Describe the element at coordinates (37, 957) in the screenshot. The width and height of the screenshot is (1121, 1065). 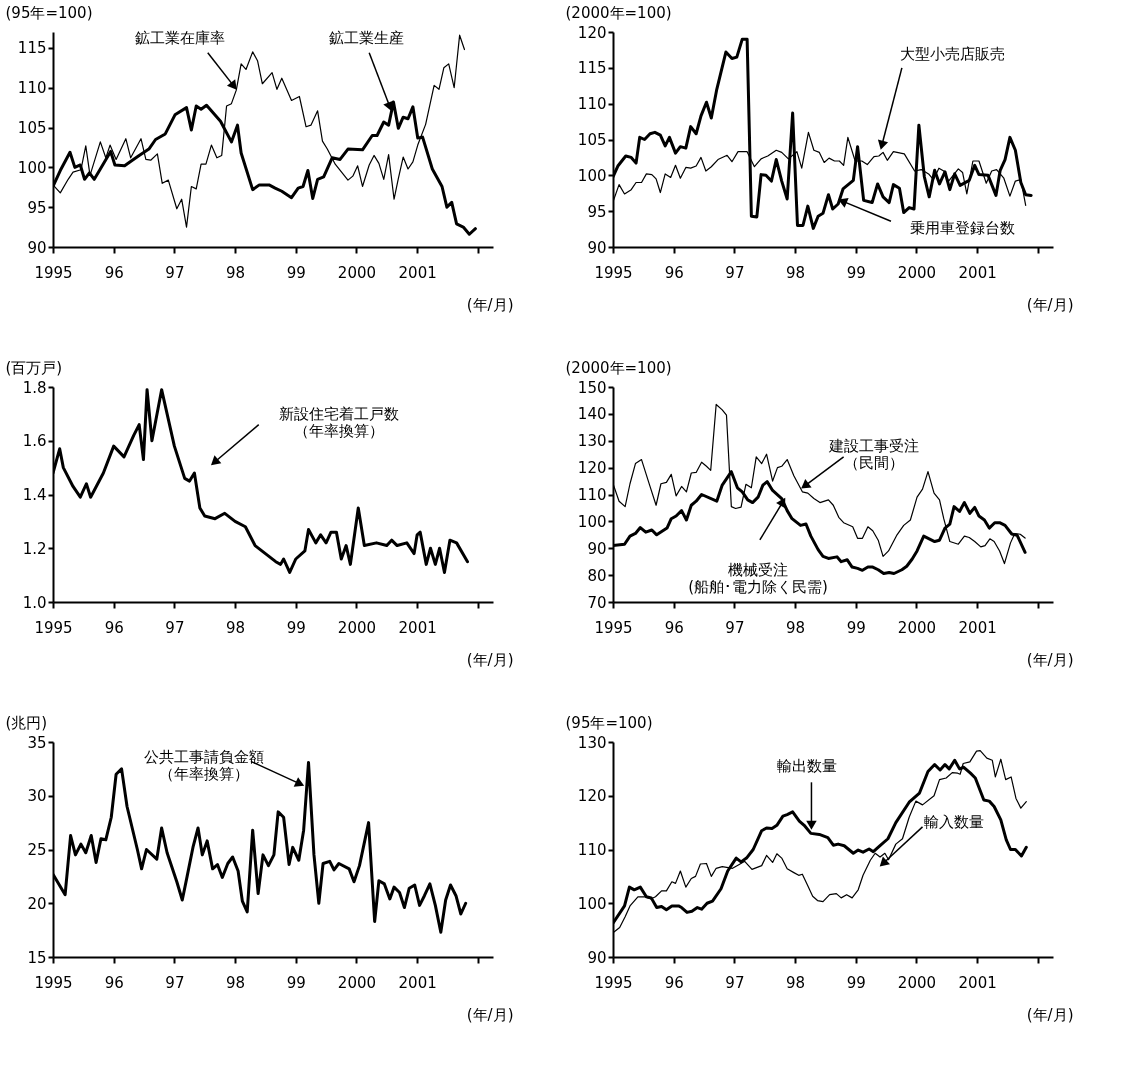
I see `y-tick-label: 15` at that location.